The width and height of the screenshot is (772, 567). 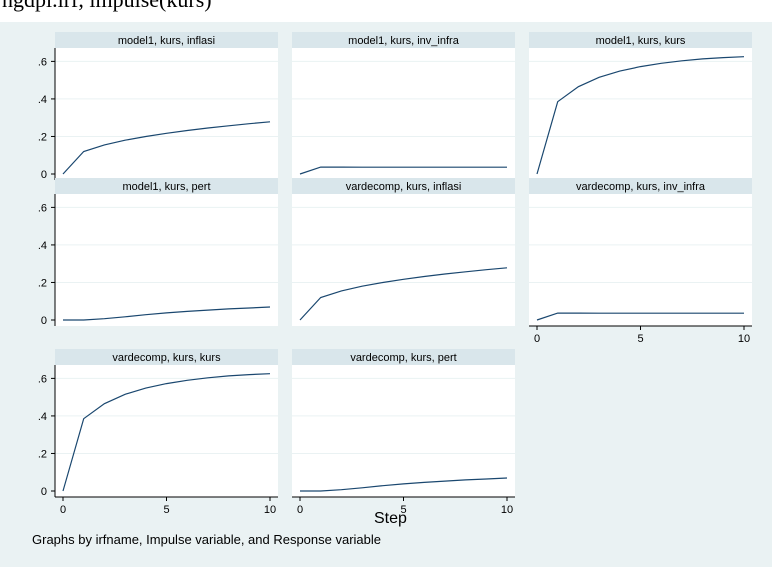 I want to click on panel-1-ytick-label-2: .4, so click(x=42, y=100).